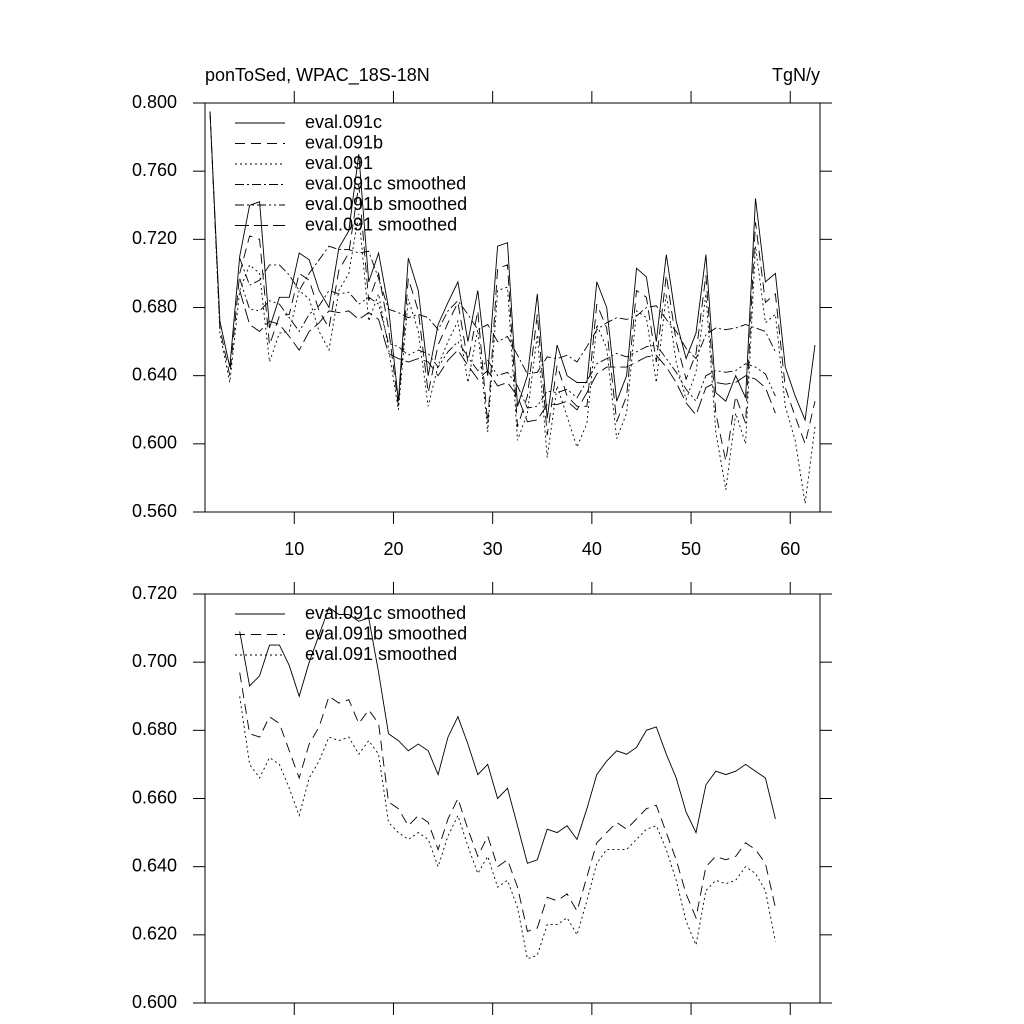 The image size is (1024, 1024). I want to click on legend-label: eval.091b, so click(344, 142).